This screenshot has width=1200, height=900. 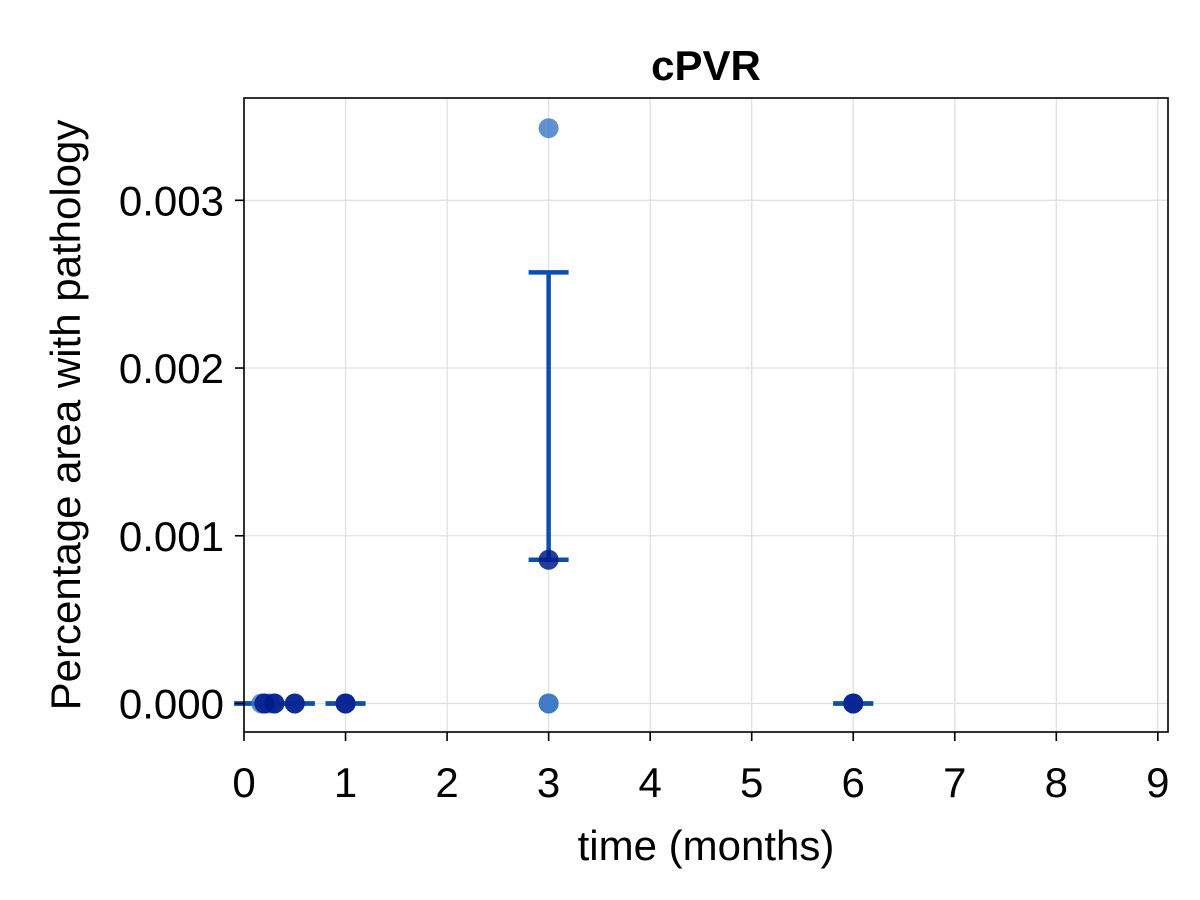 What do you see at coordinates (171, 368) in the screenshot?
I see `y-tick-label: 0.002` at bounding box center [171, 368].